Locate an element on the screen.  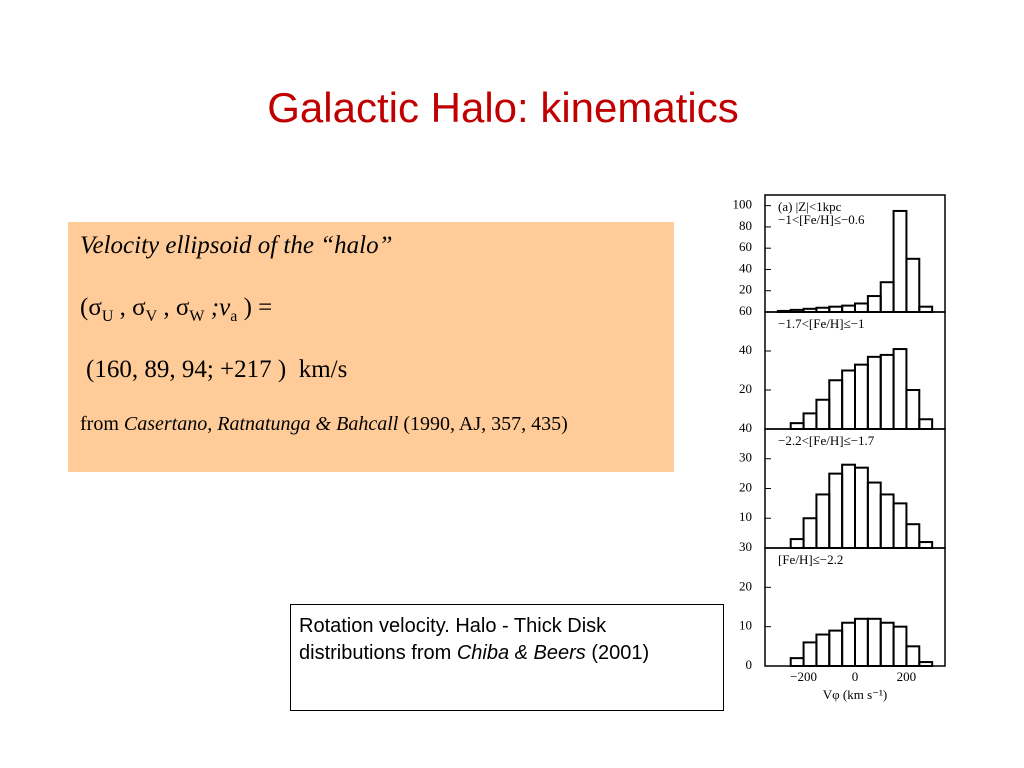
subscript: U is located at coordinates (107, 316).